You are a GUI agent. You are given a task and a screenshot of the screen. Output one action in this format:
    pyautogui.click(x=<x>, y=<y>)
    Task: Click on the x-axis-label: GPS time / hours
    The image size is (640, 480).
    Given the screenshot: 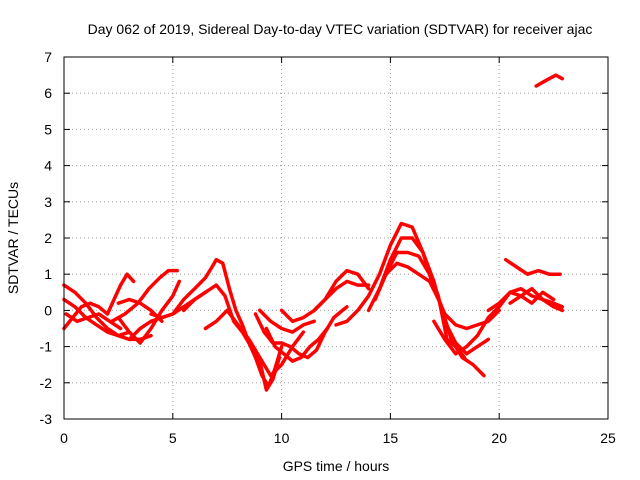 What is the action you would take?
    pyautogui.click(x=336, y=466)
    